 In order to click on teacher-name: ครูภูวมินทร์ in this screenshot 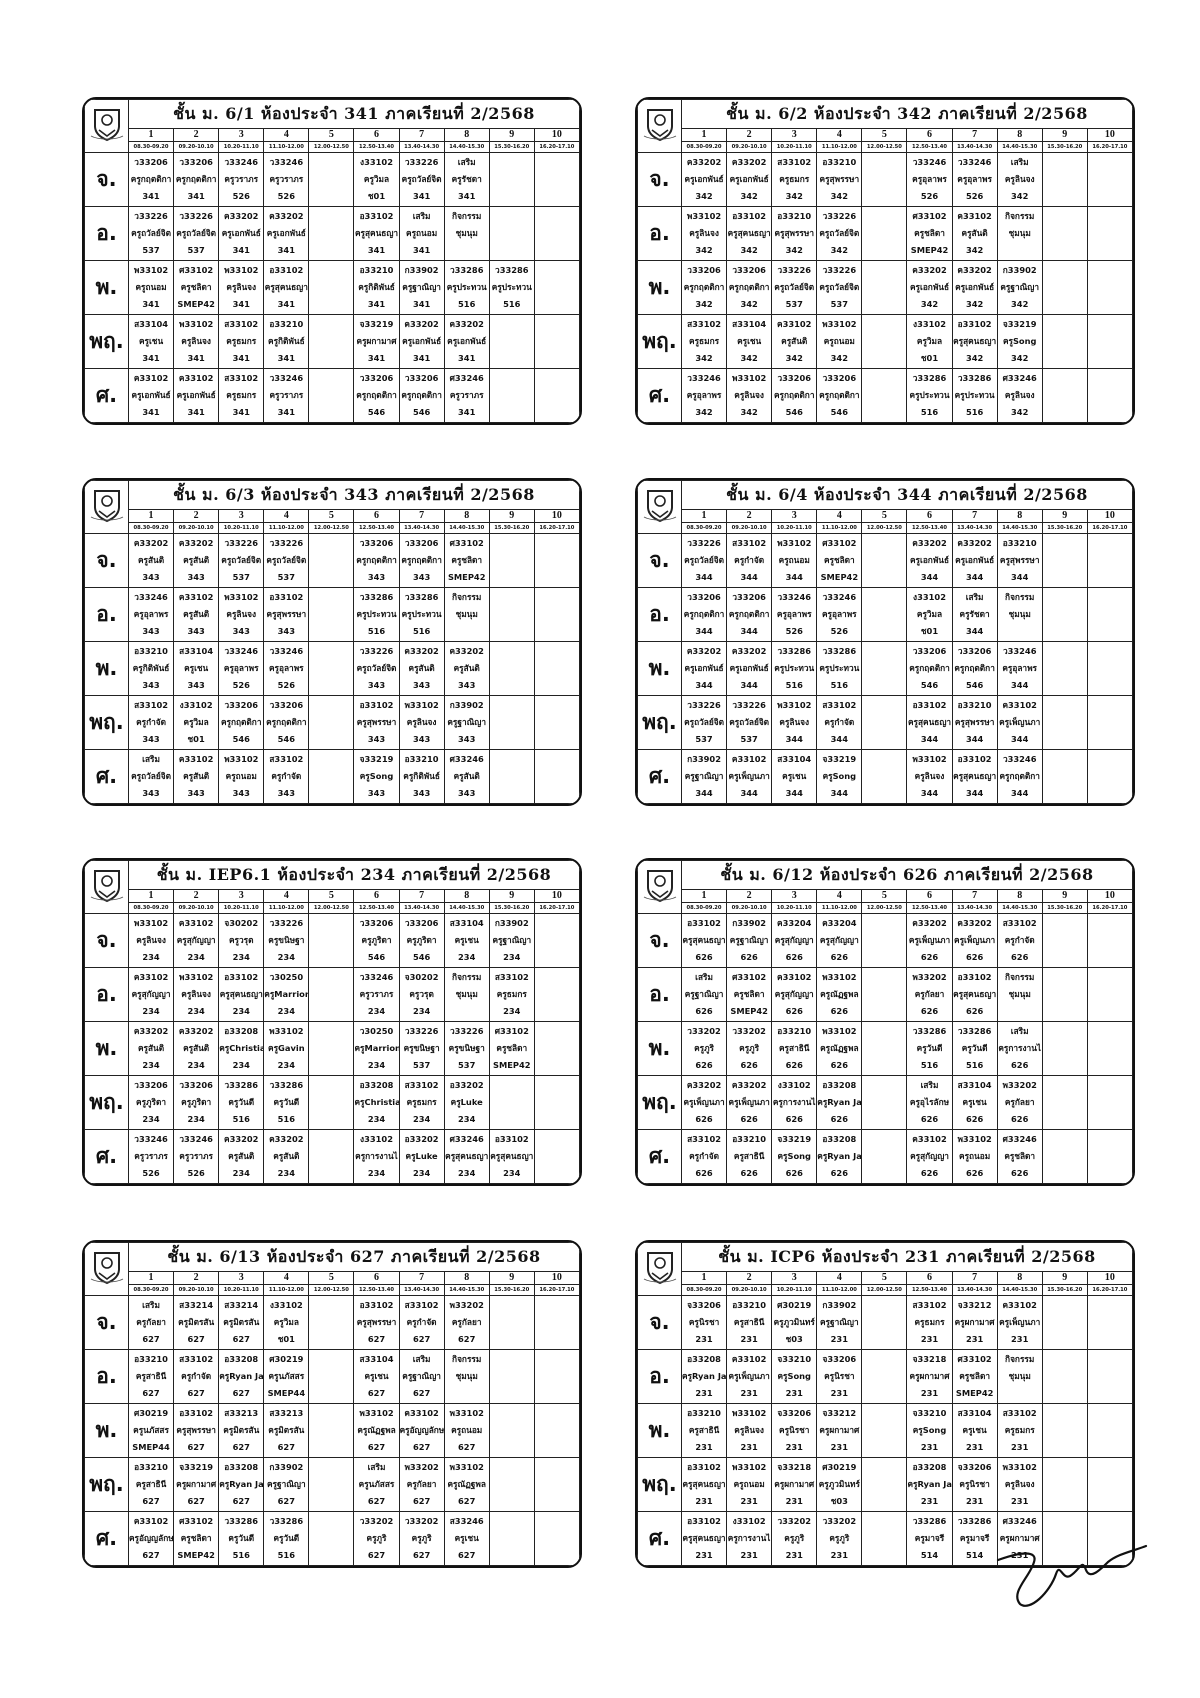, I will do `click(794, 1322)`.